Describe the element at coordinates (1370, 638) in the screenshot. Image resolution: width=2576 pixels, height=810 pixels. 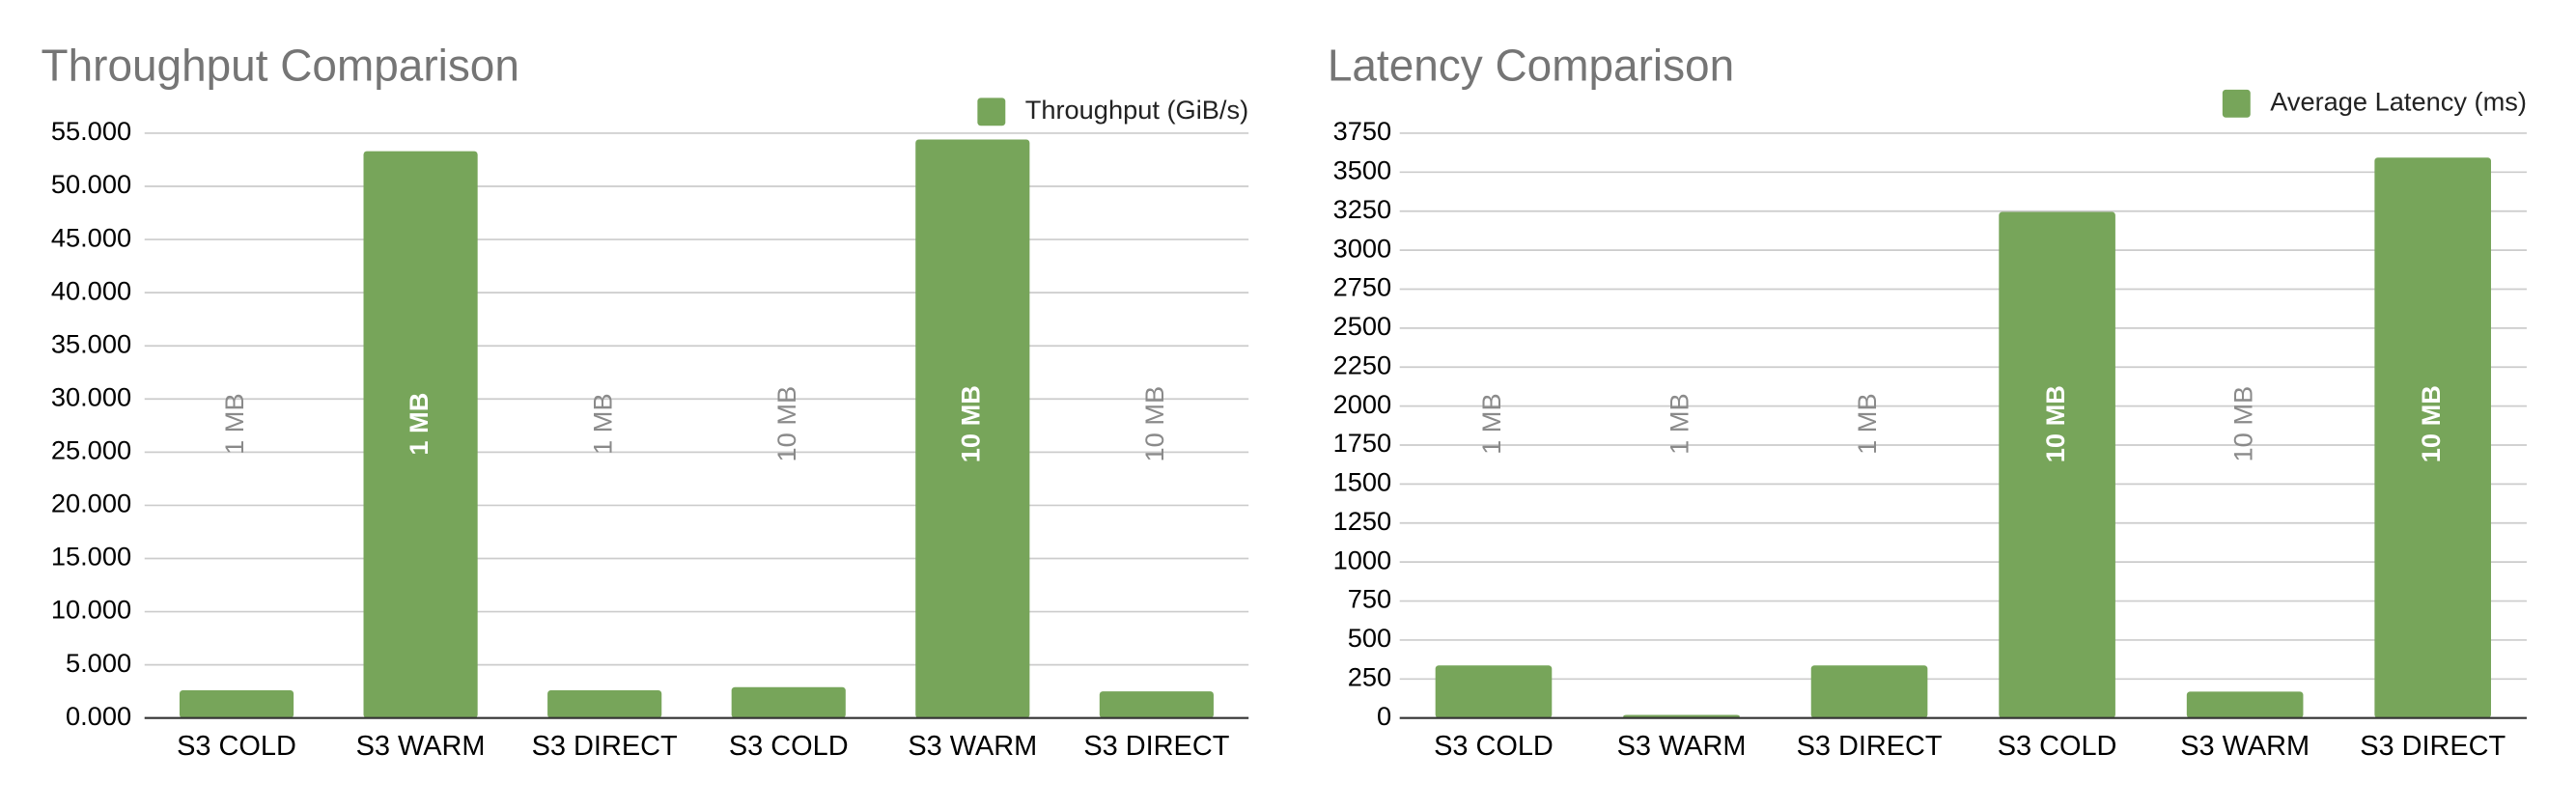
I see `y-tick-label: 500` at that location.